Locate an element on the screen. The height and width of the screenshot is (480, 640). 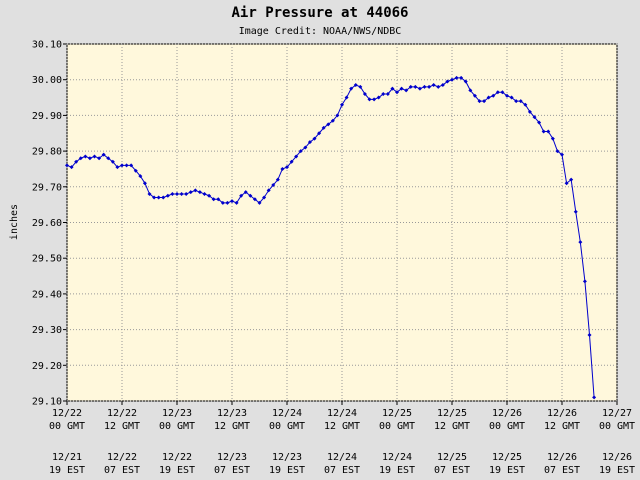
y-tick-label: 29.30 is located at coordinates (47, 330).